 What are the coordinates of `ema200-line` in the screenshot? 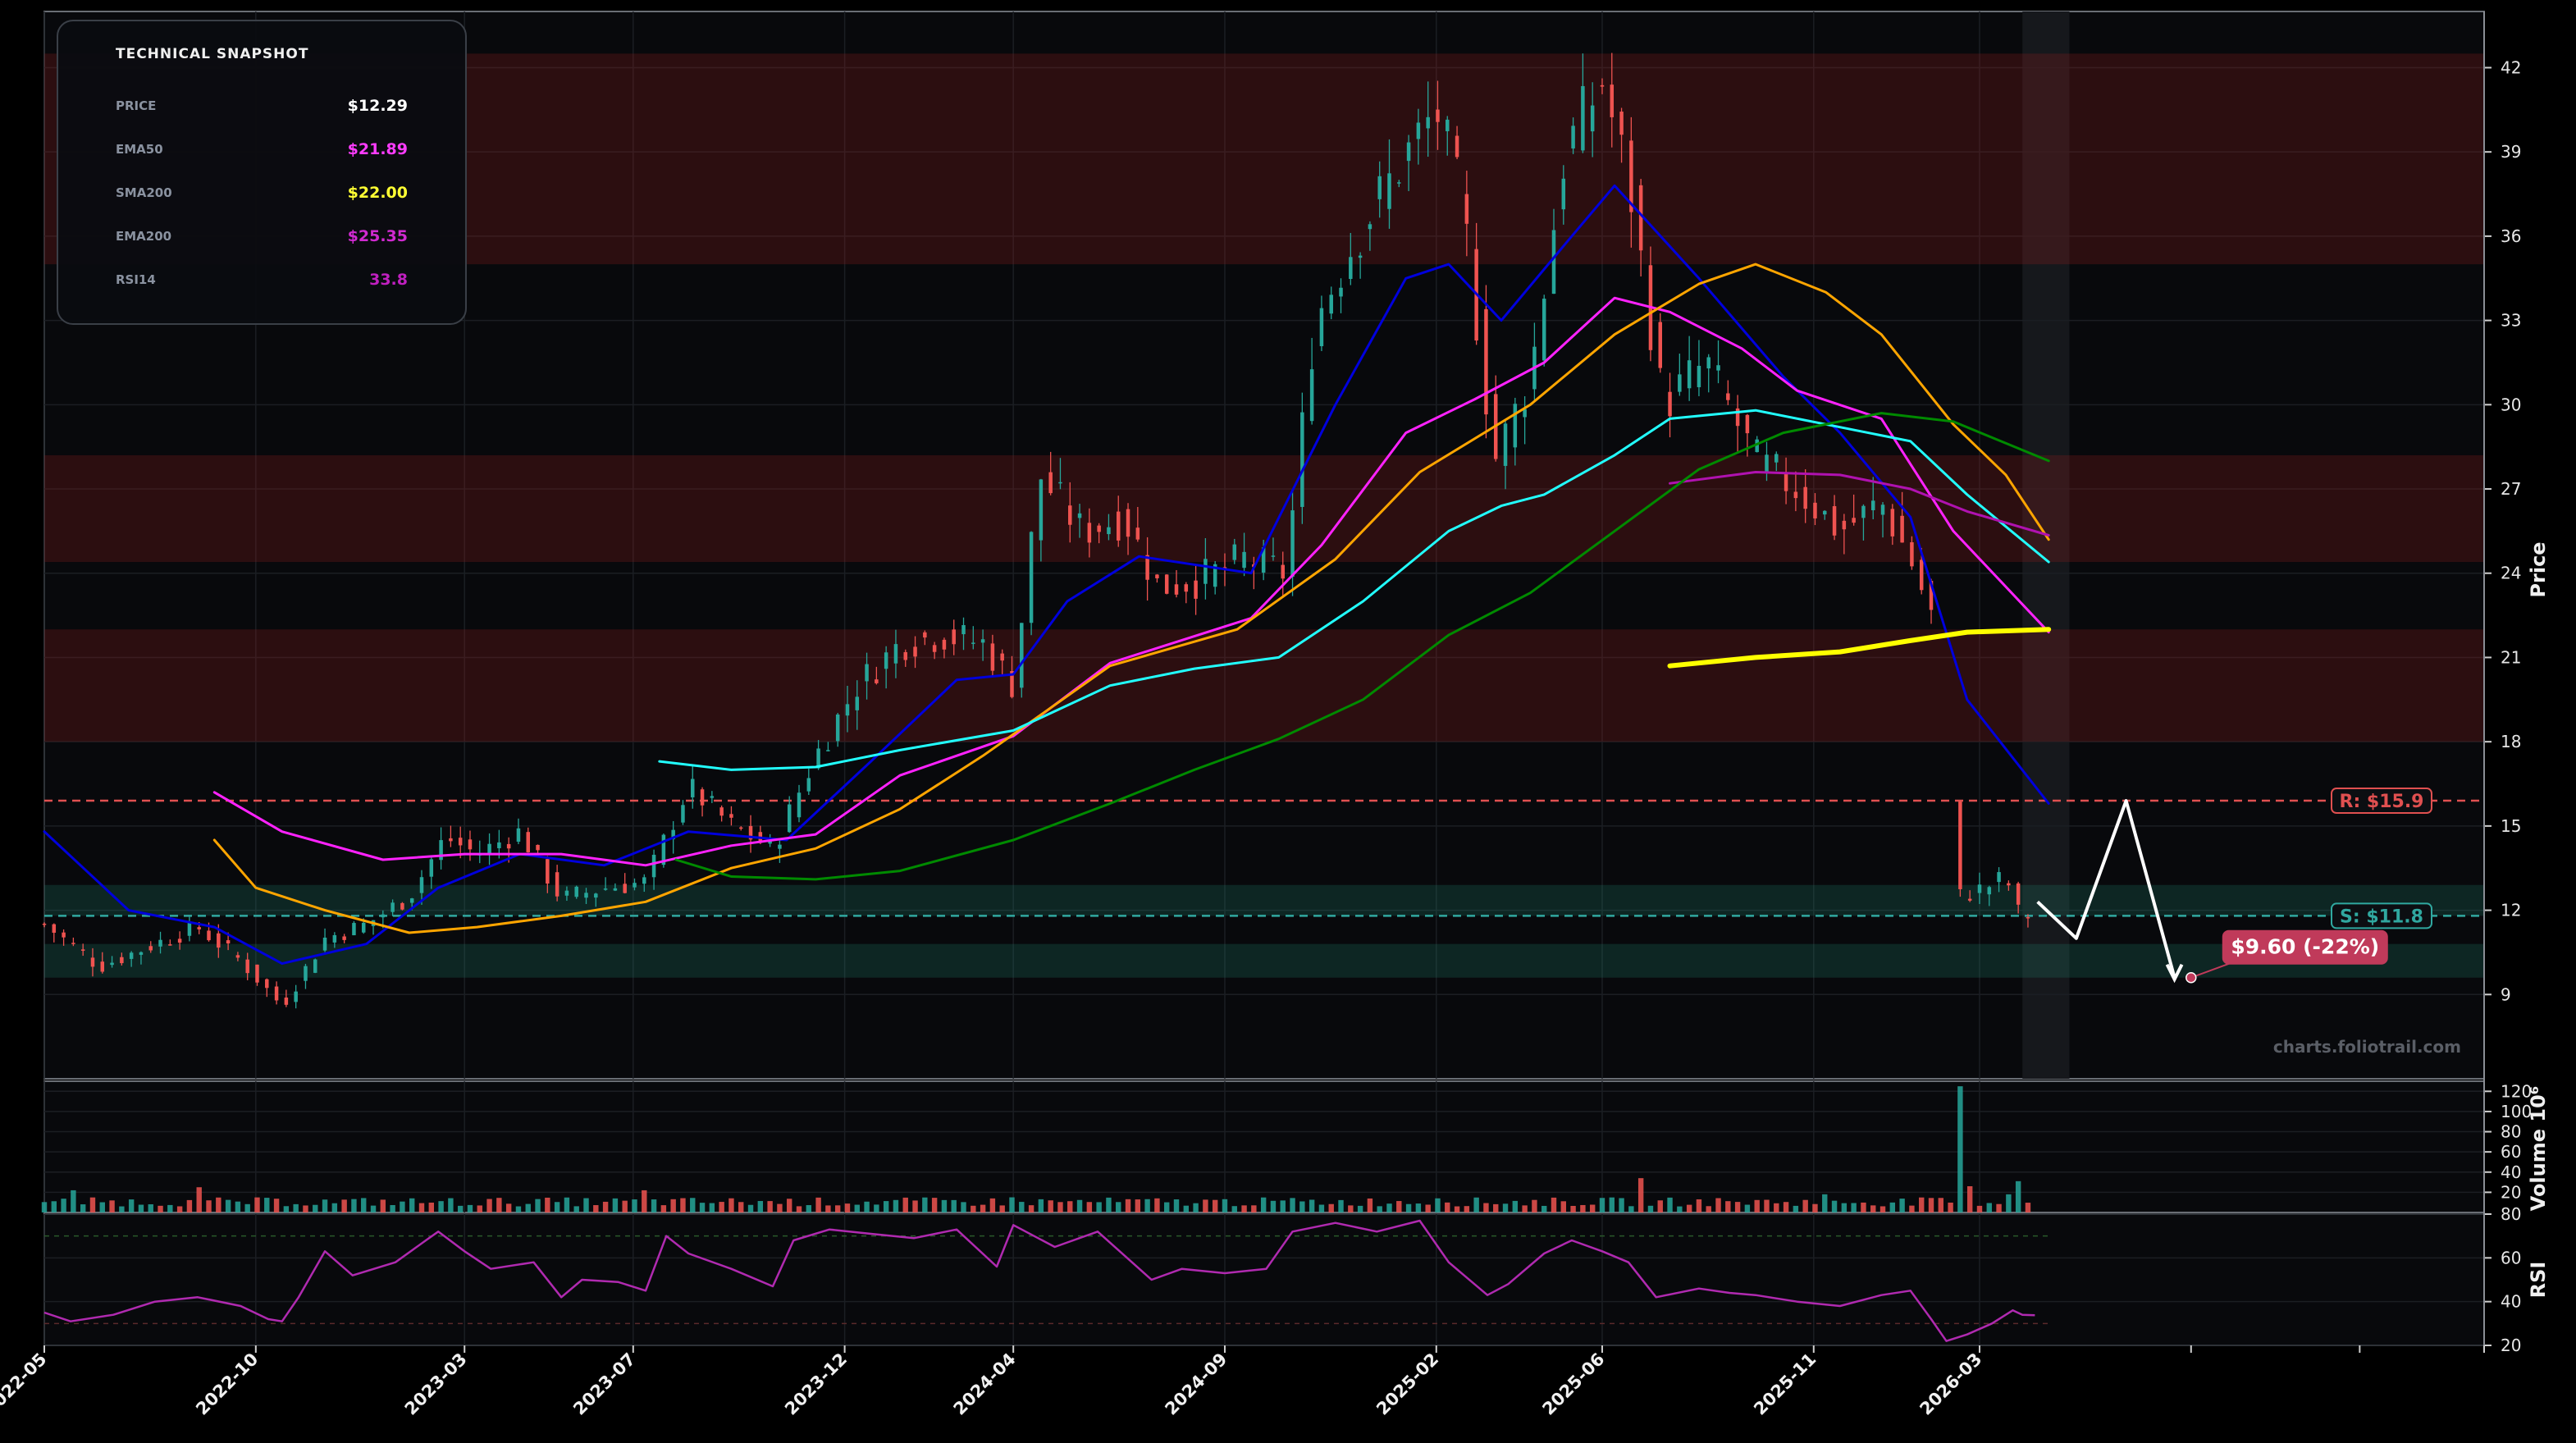 It's located at (1860, 504).